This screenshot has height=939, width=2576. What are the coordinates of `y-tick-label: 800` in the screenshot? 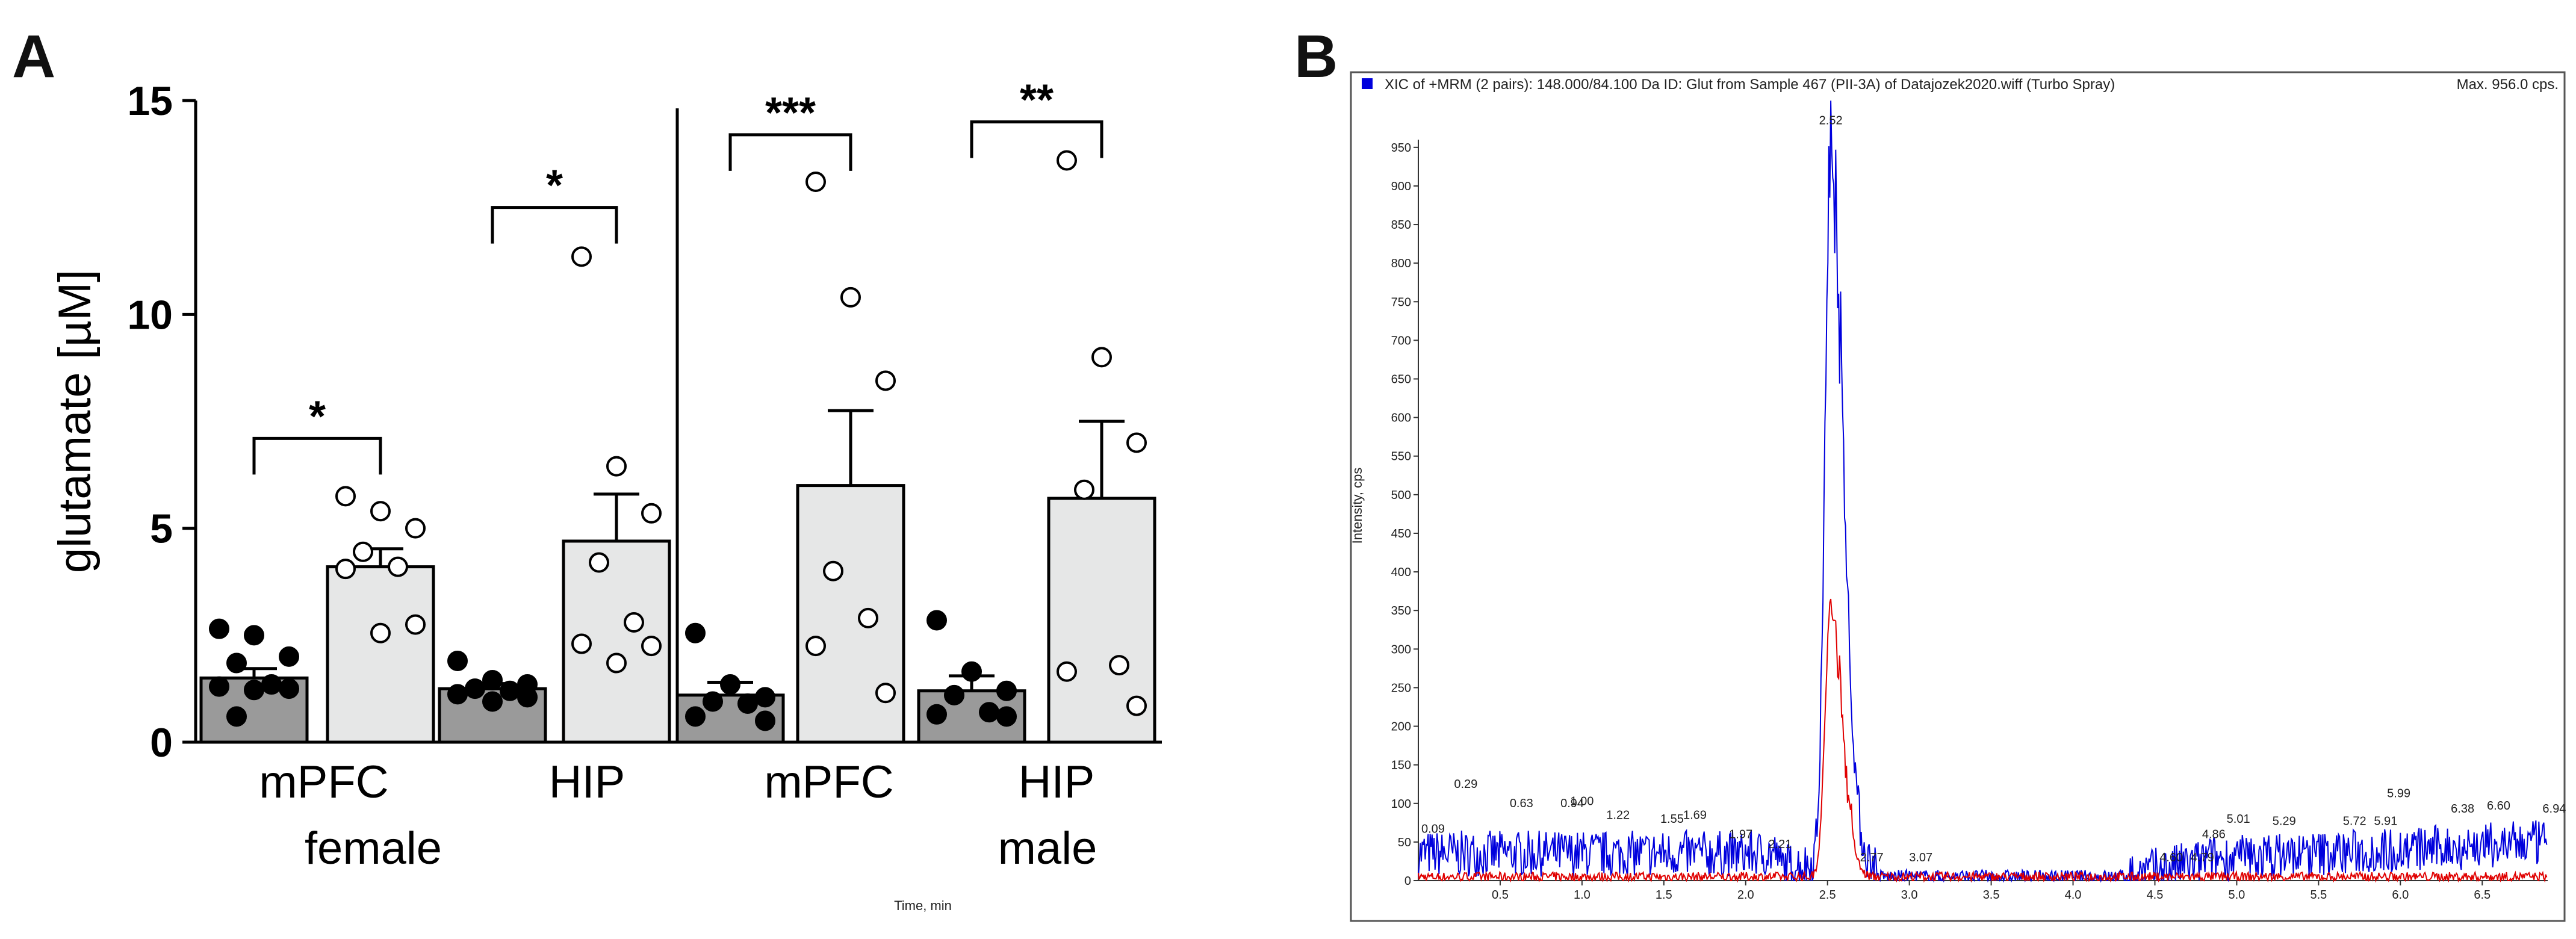 It's located at (1401, 263).